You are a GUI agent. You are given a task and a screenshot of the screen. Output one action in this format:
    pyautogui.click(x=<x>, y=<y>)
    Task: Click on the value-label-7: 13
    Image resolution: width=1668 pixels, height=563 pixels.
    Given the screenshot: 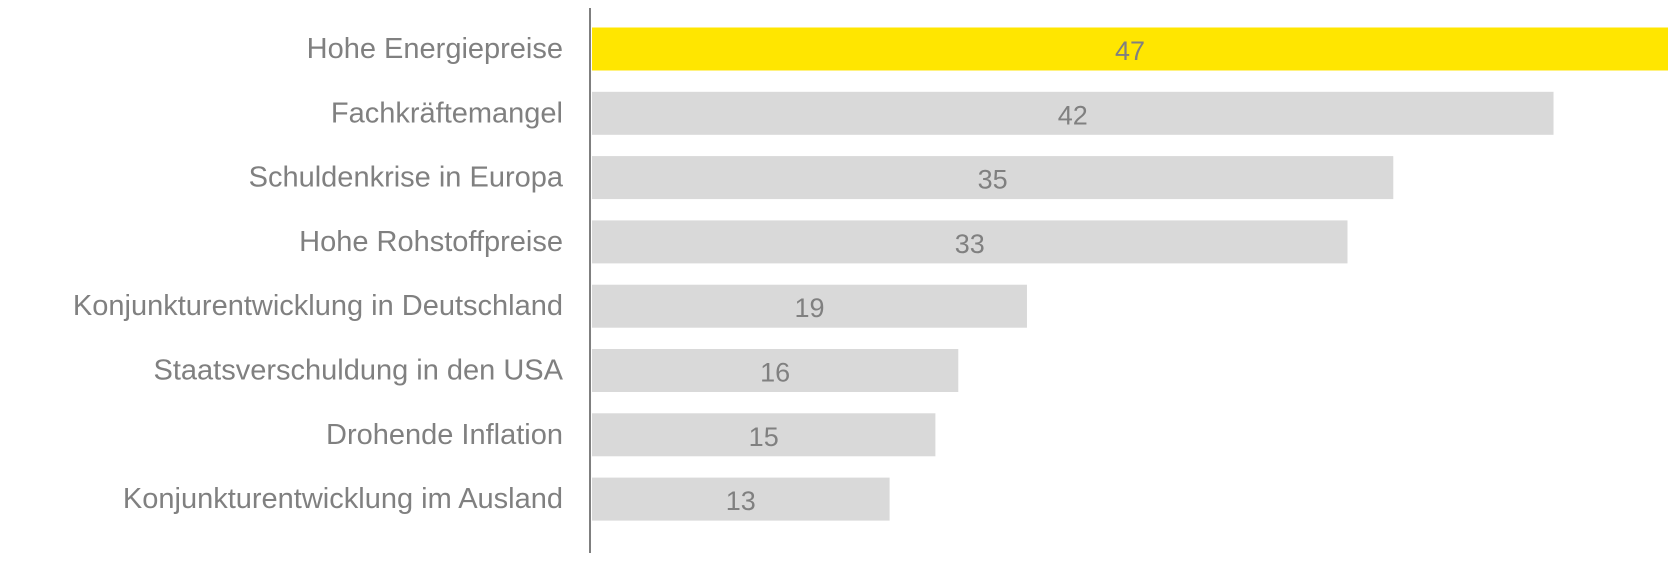 What is the action you would take?
    pyautogui.click(x=741, y=501)
    